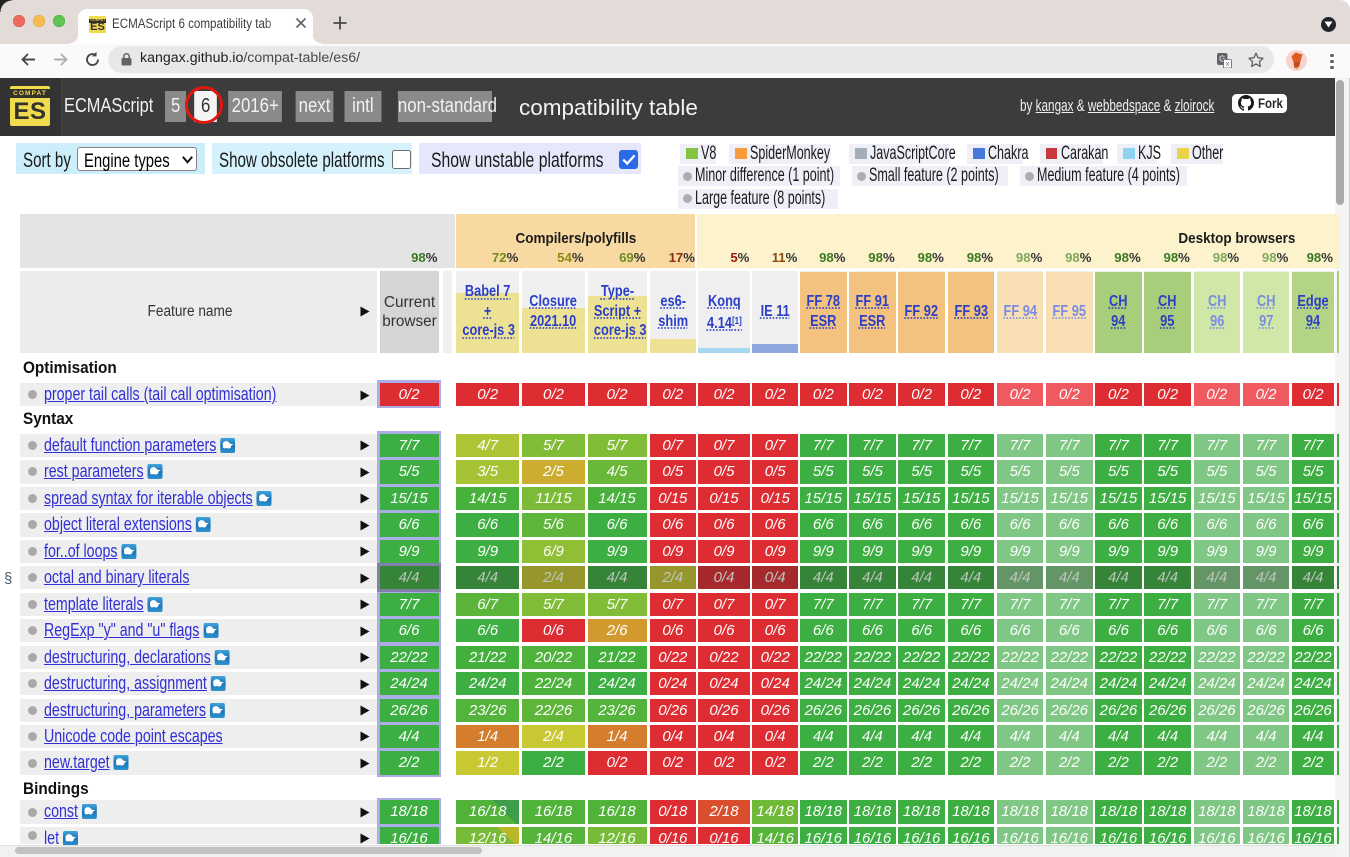  What do you see at coordinates (1228, 64) in the screenshot?
I see `svg-text: x` at bounding box center [1228, 64].